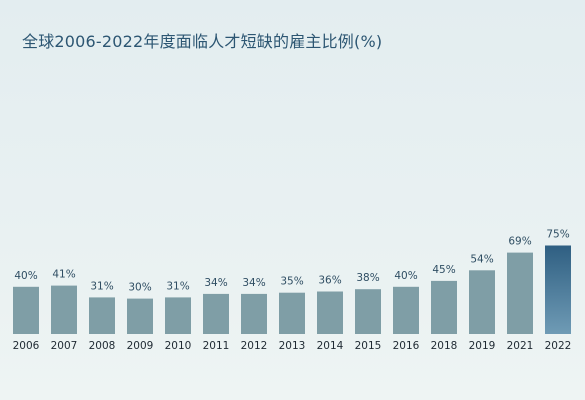 The width and height of the screenshot is (585, 400). What do you see at coordinates (178, 346) in the screenshot?
I see `x-tick-2010: 2010` at bounding box center [178, 346].